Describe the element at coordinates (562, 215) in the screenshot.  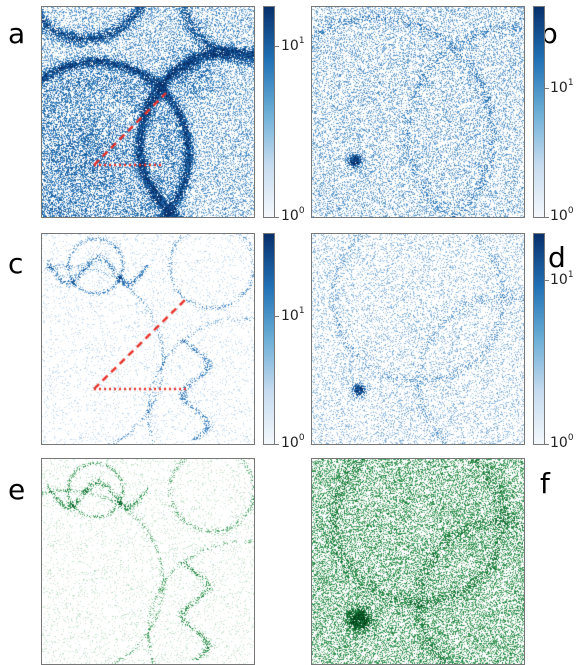
I see `colorbar-b-tick-bottom: 100` at that location.